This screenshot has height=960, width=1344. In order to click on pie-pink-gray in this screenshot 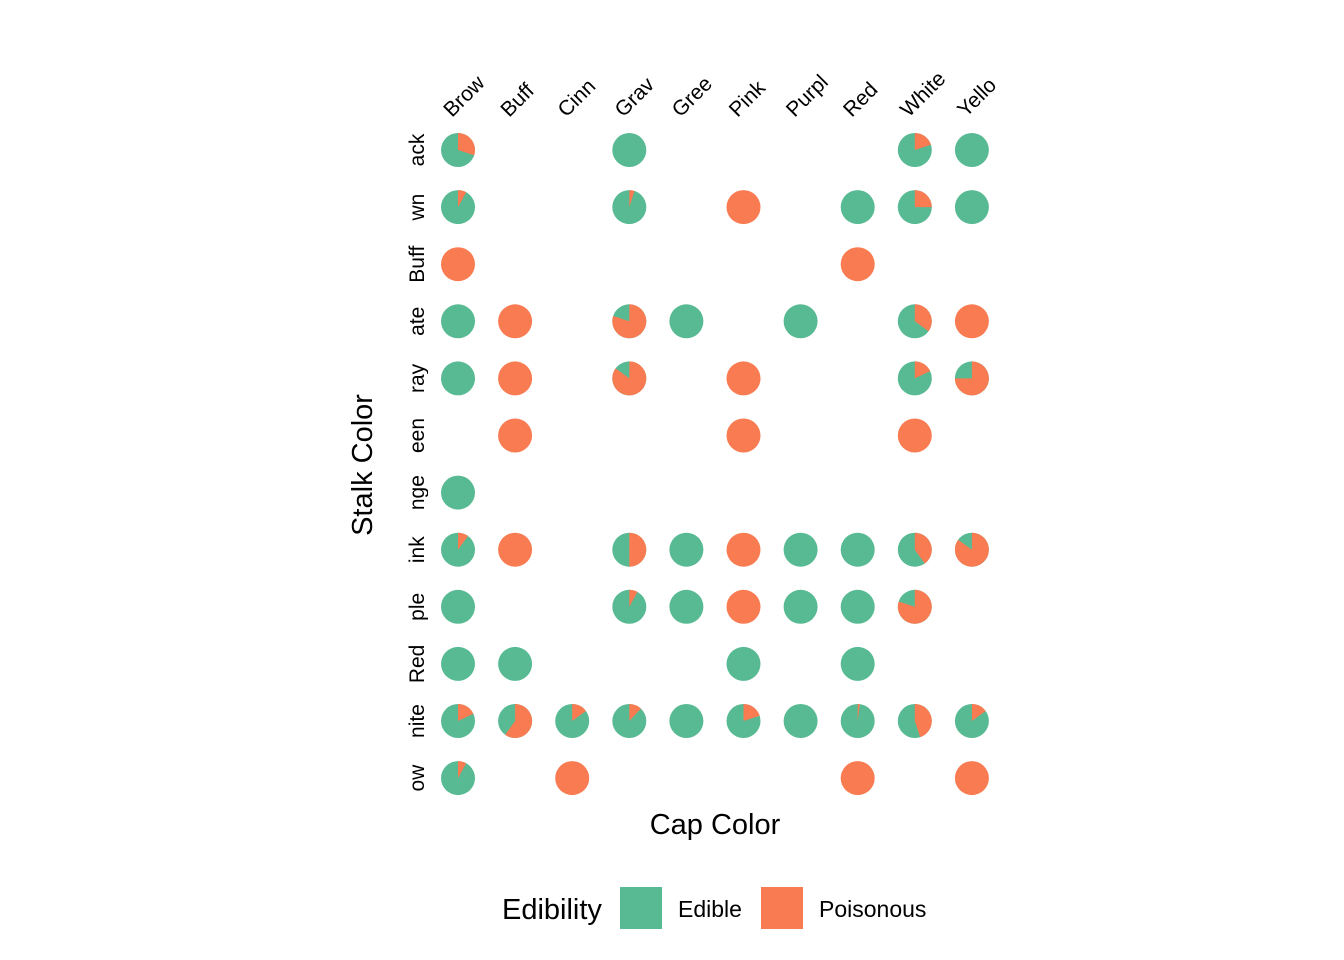, I will do `click(743, 378)`.